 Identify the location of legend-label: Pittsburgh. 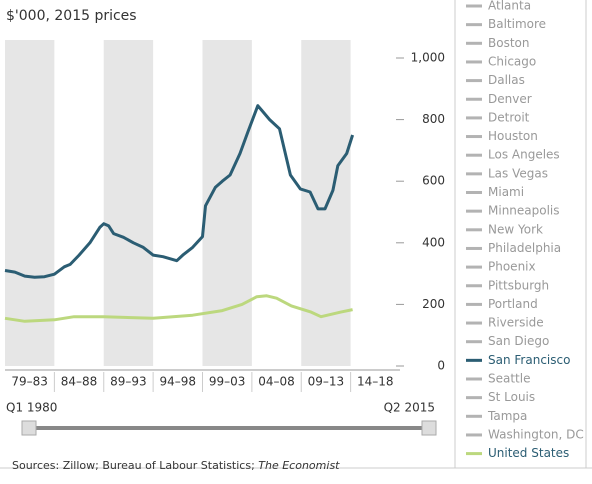
(518, 285).